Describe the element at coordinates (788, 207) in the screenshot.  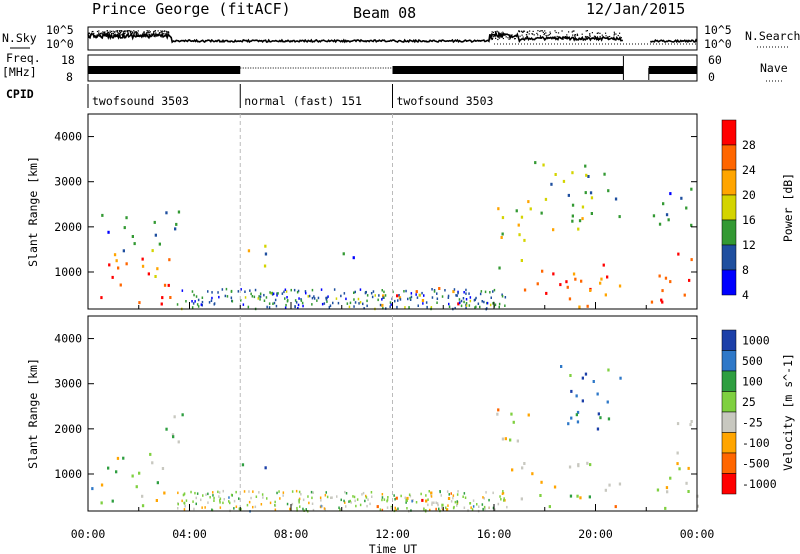
I see `power-colorbar-title: Power [dB]` at that location.